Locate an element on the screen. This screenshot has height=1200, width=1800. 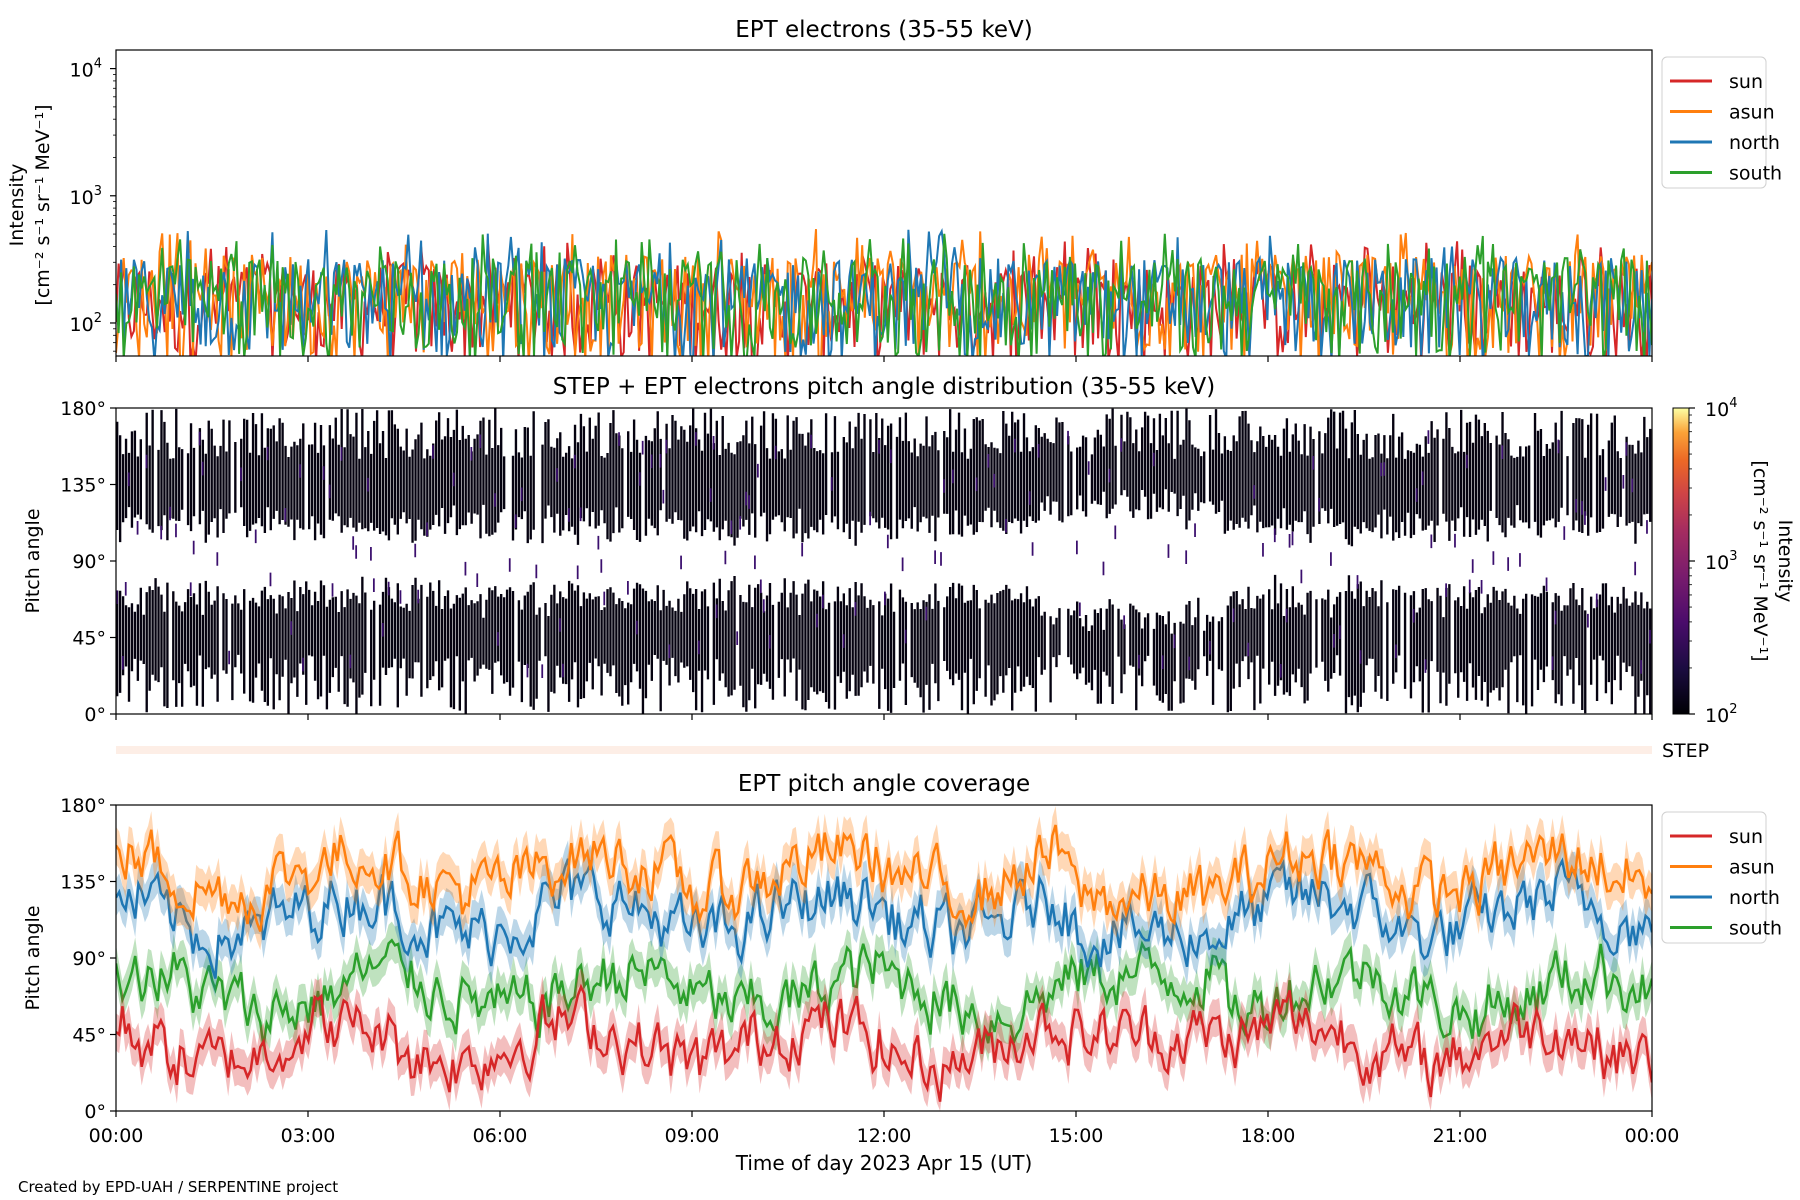
coverage-line-south is located at coordinates (884, 992).